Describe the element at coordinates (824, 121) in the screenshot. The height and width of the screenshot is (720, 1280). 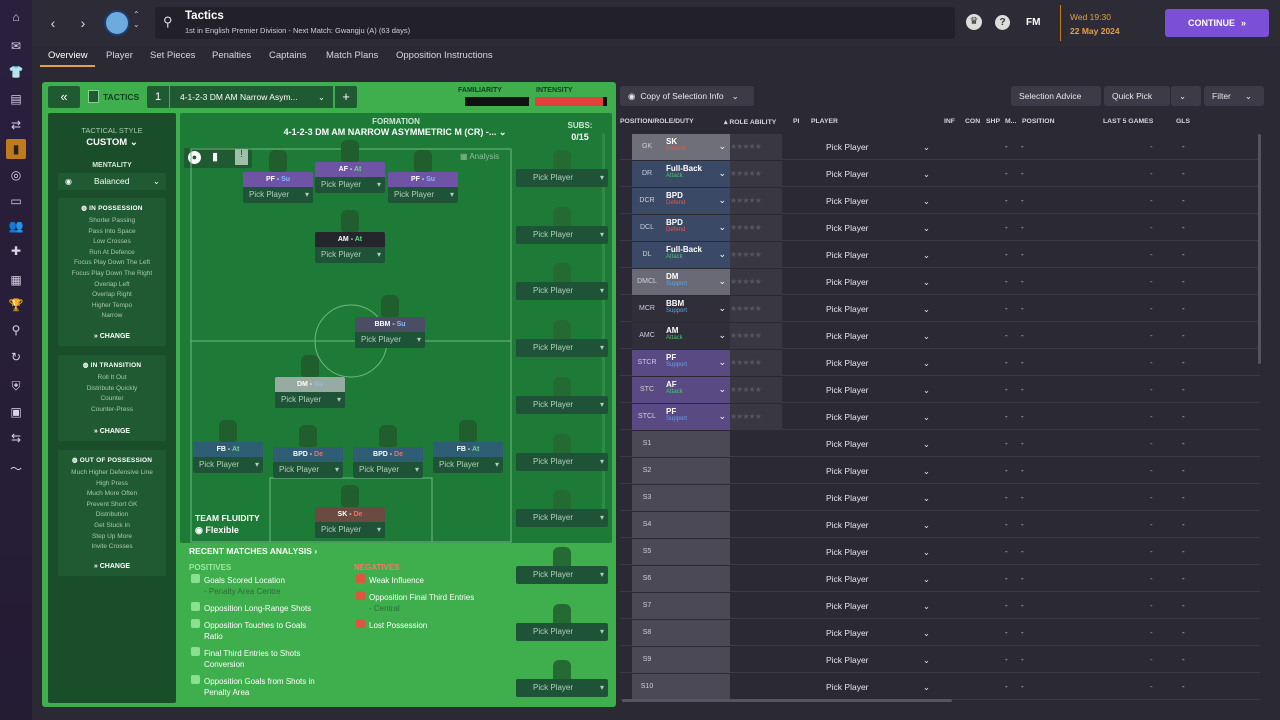
I see `header-player: PLAYER` at that location.